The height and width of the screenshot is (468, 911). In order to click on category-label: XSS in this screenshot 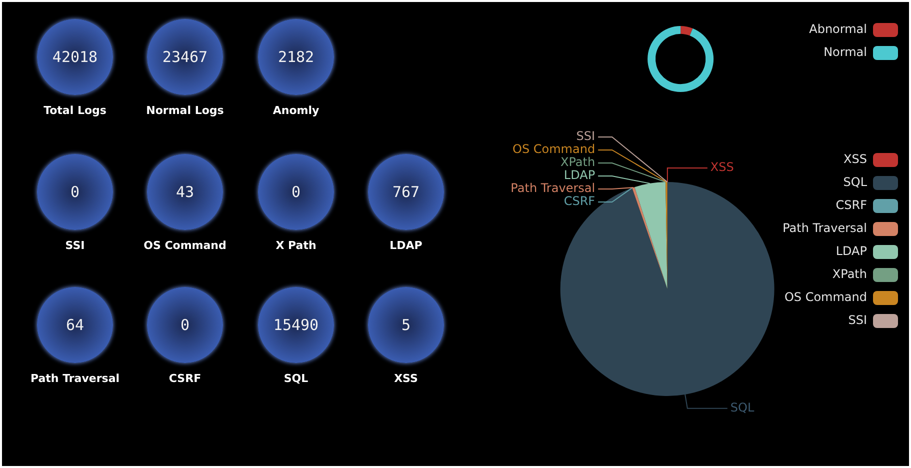, I will do `click(406, 378)`.